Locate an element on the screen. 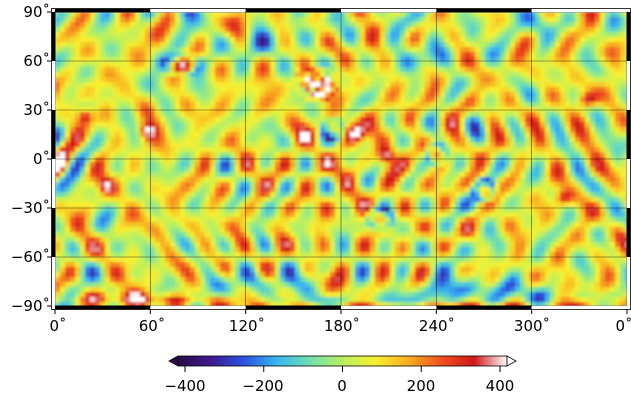  lon-label-240: 240˚ is located at coordinates (437, 326).